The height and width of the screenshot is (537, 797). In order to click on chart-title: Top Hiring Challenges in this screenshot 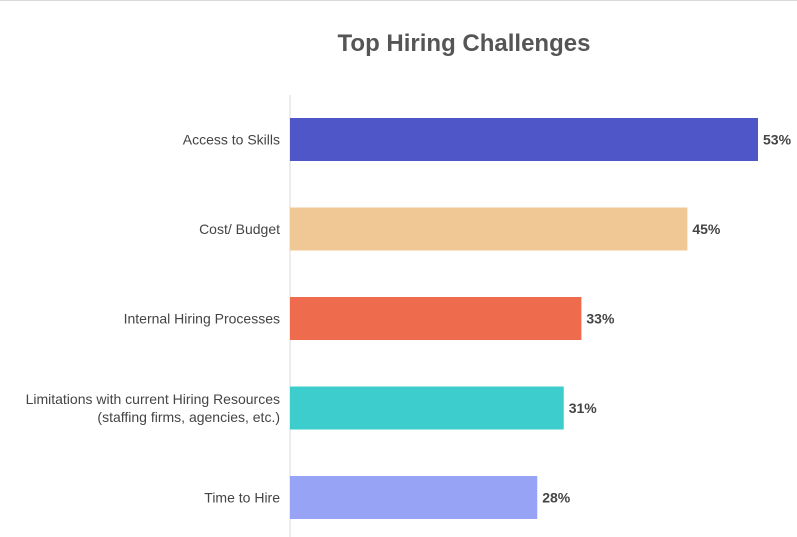, I will do `click(464, 43)`.